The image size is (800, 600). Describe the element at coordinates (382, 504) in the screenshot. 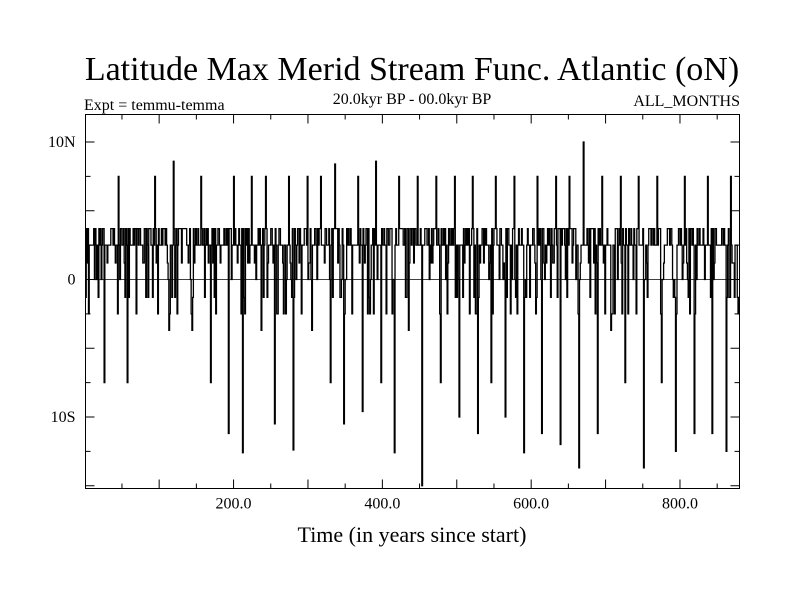

I see `x-tick-label: 400.0` at that location.